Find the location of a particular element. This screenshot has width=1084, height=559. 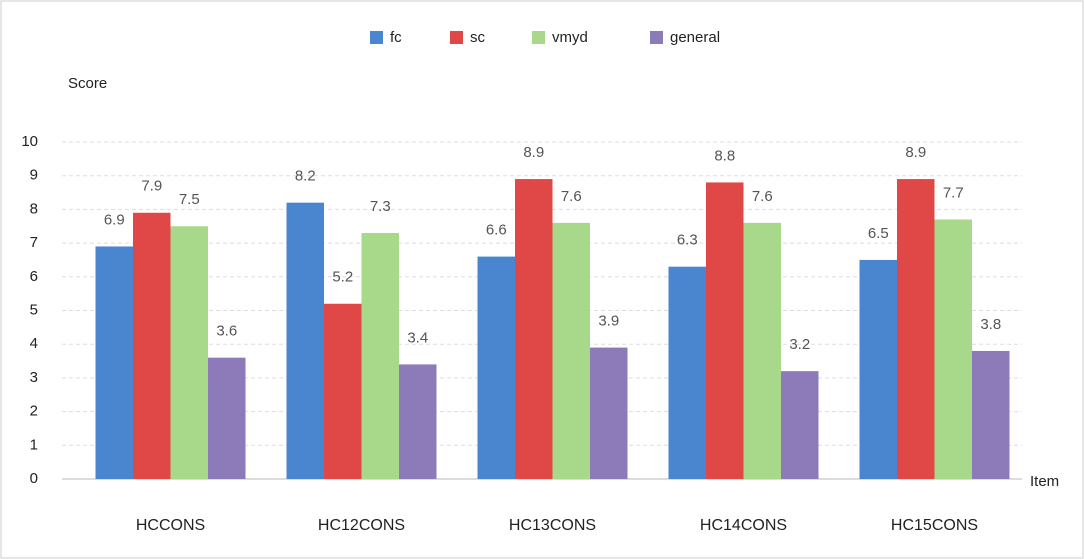

value-label: 5.2 is located at coordinates (342, 277).